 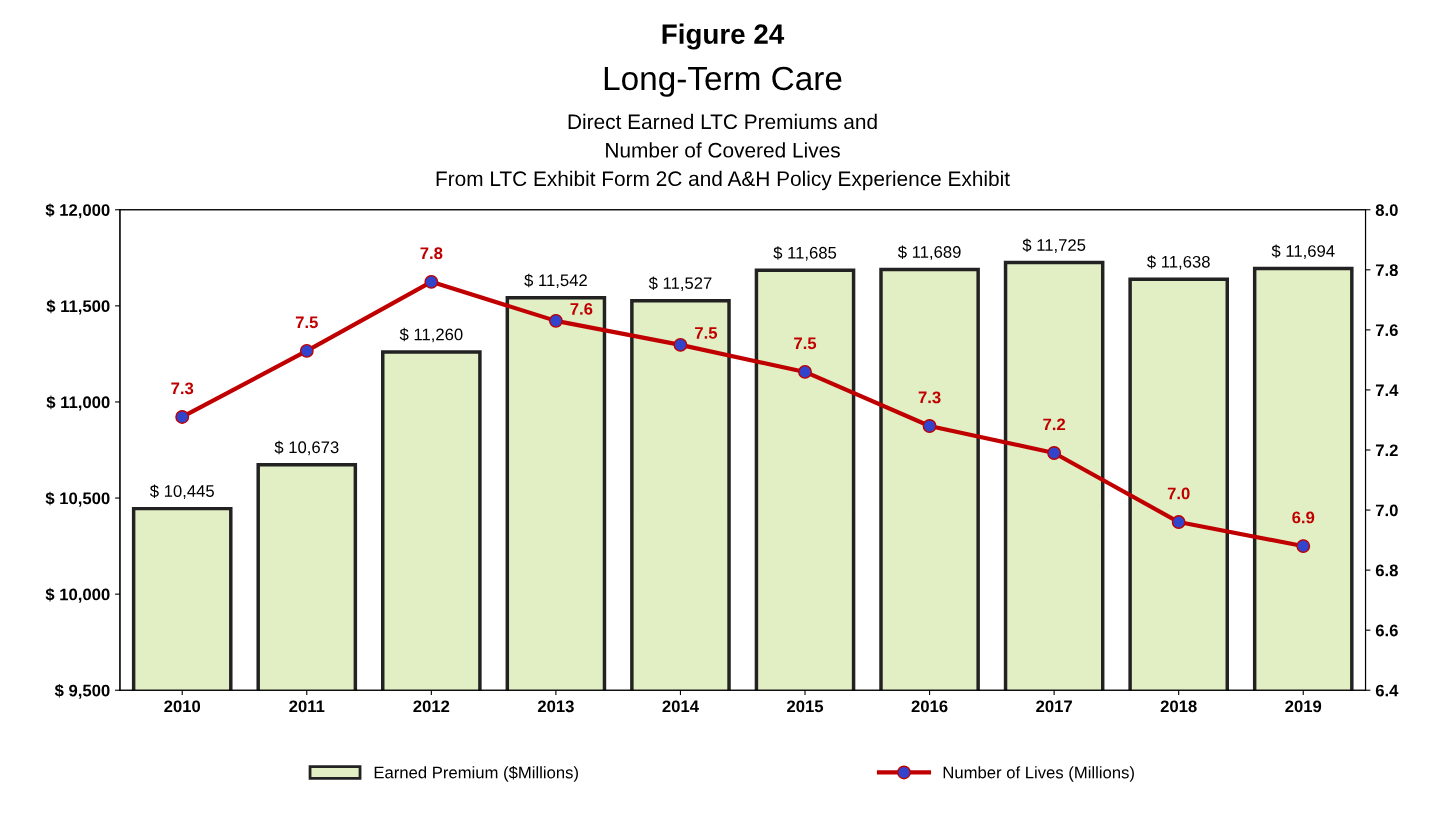 What do you see at coordinates (307, 706) in the screenshot?
I see `x-tick-label: 2011` at bounding box center [307, 706].